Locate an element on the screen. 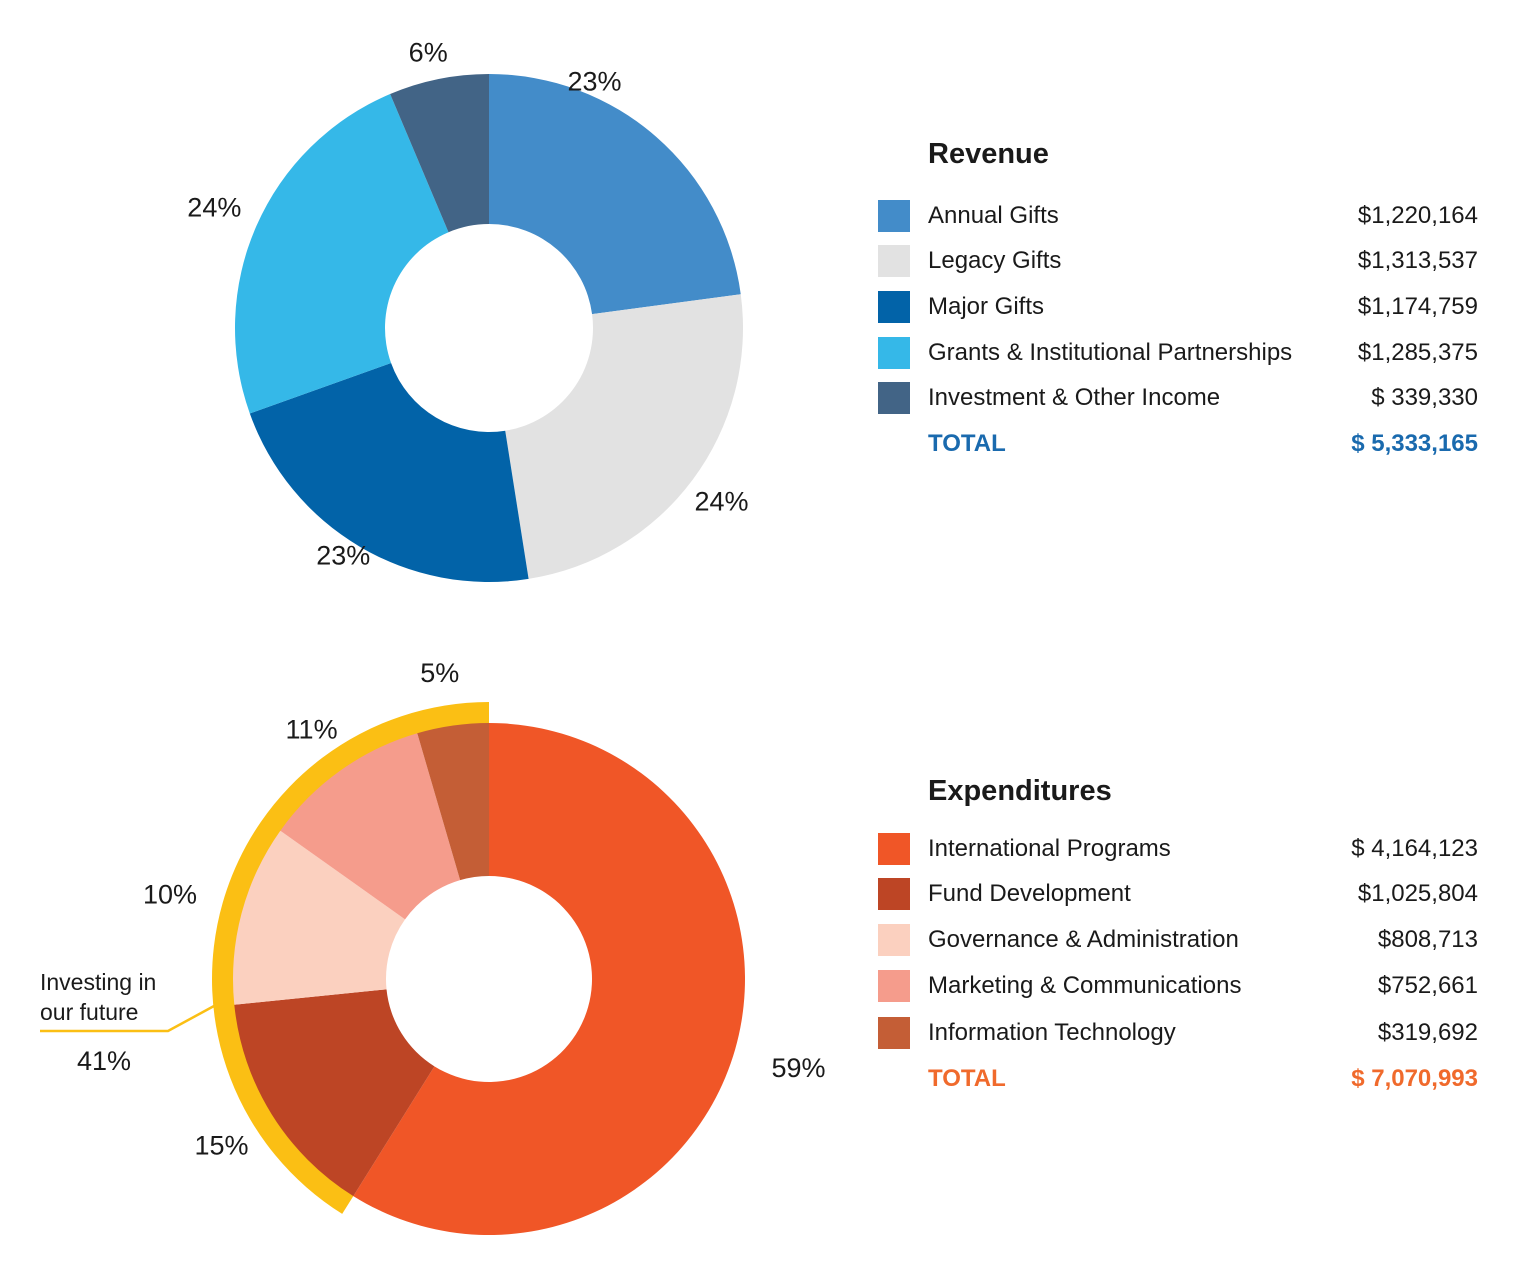 This screenshot has height=1275, width=1536. investing-callout: Investing in our future 41% is located at coordinates (127, 1022).